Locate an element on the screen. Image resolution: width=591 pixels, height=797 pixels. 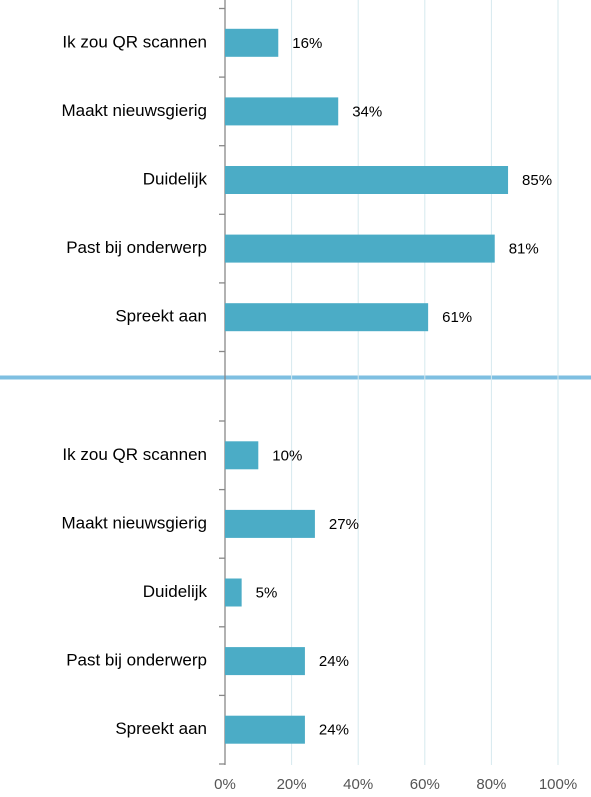
value-label: 61% is located at coordinates (457, 317).